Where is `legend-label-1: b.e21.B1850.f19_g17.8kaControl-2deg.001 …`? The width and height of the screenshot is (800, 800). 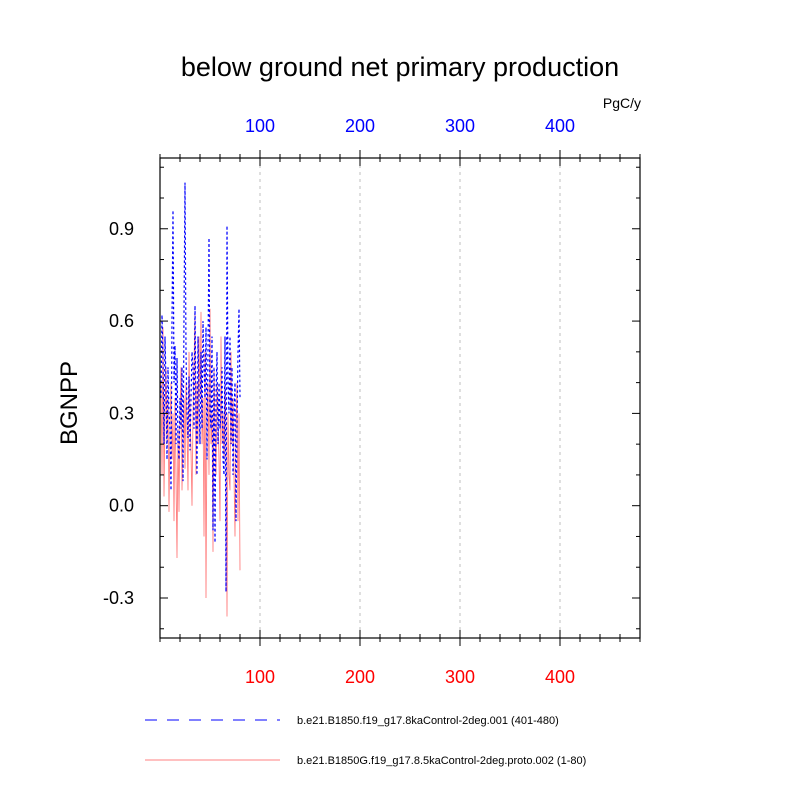 legend-label-1: b.e21.B1850.f19_g17.8kaControl-2deg.001 … is located at coordinates (428, 721).